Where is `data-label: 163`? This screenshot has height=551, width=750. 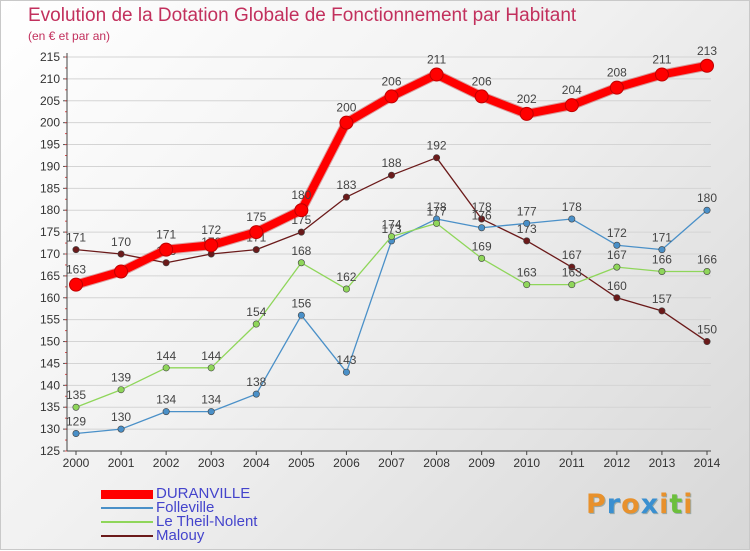 data-label: 163 is located at coordinates (572, 273).